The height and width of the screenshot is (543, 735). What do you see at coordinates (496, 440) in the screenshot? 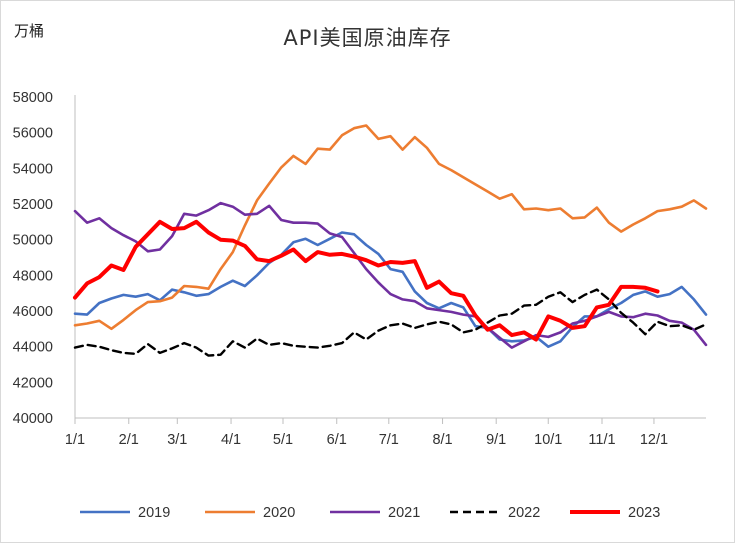
I see `x-tick-label: 9/1` at bounding box center [496, 440].